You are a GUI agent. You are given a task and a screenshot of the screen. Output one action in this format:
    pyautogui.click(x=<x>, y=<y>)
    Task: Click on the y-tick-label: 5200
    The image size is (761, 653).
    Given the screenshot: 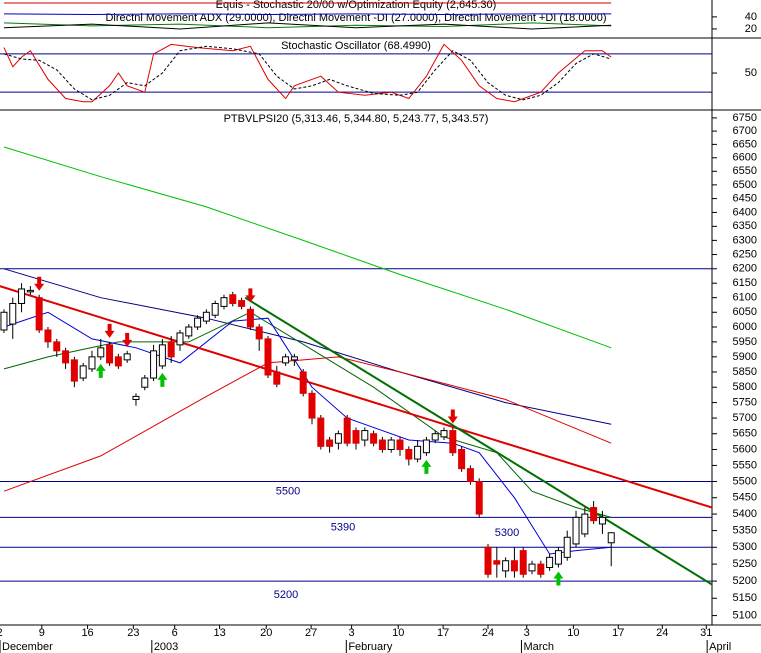 What is the action you would take?
    pyautogui.click(x=745, y=581)
    